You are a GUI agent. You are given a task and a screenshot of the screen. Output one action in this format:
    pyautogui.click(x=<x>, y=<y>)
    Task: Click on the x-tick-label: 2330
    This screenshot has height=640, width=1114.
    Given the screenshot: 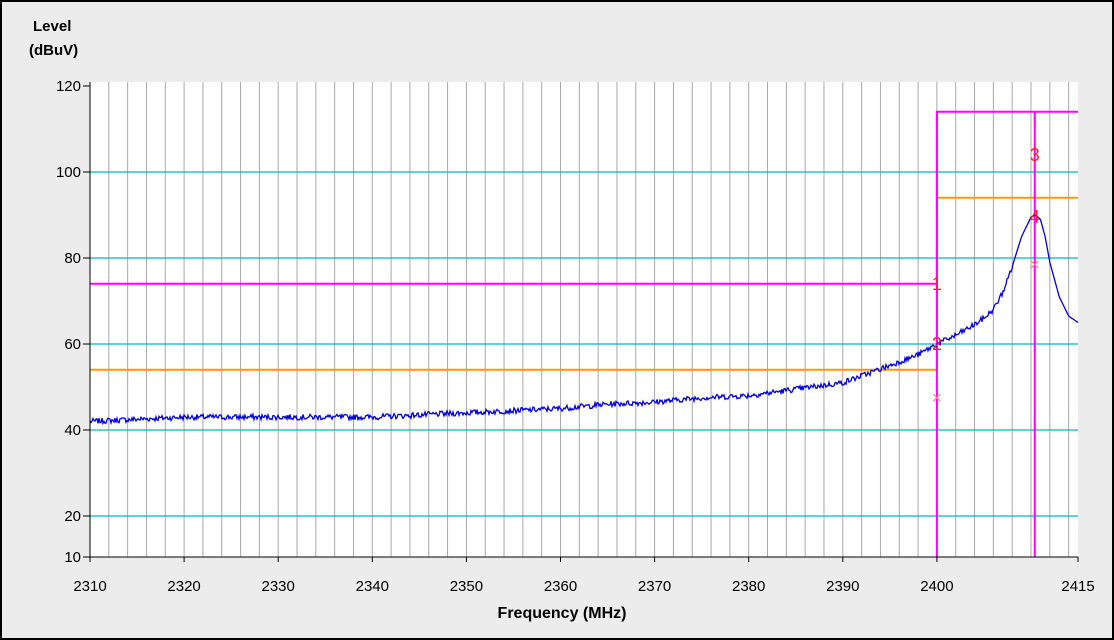 What is the action you would take?
    pyautogui.click(x=278, y=586)
    